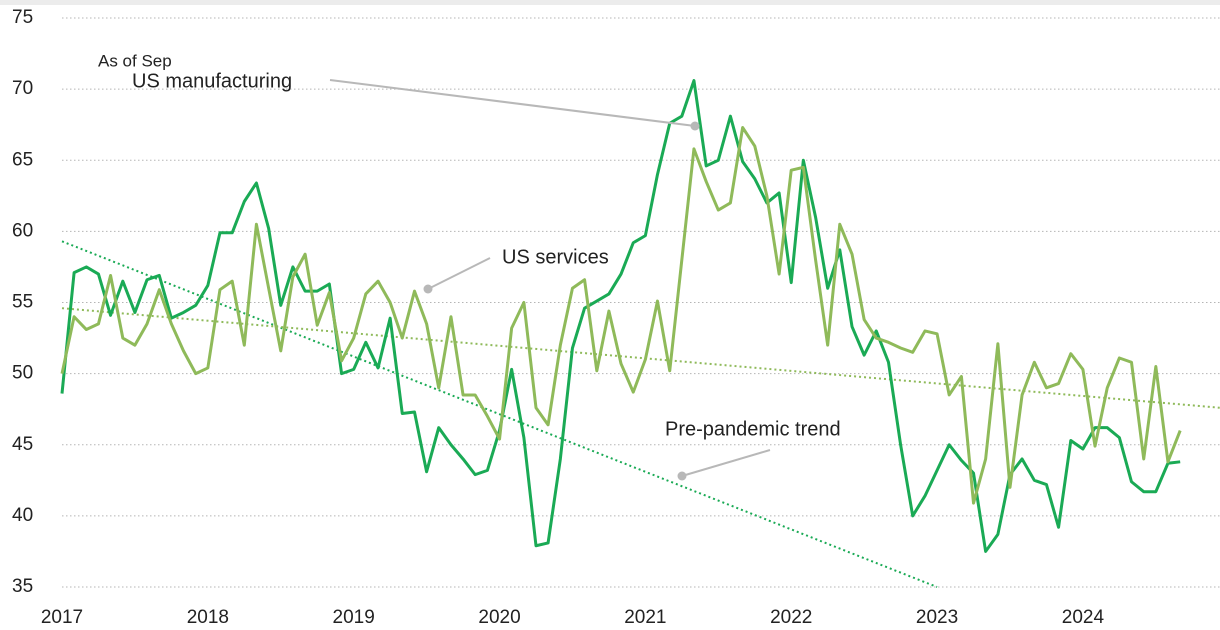 The width and height of the screenshot is (1220, 630). What do you see at coordinates (22, 515) in the screenshot?
I see `y-tick-label: 40` at bounding box center [22, 515].